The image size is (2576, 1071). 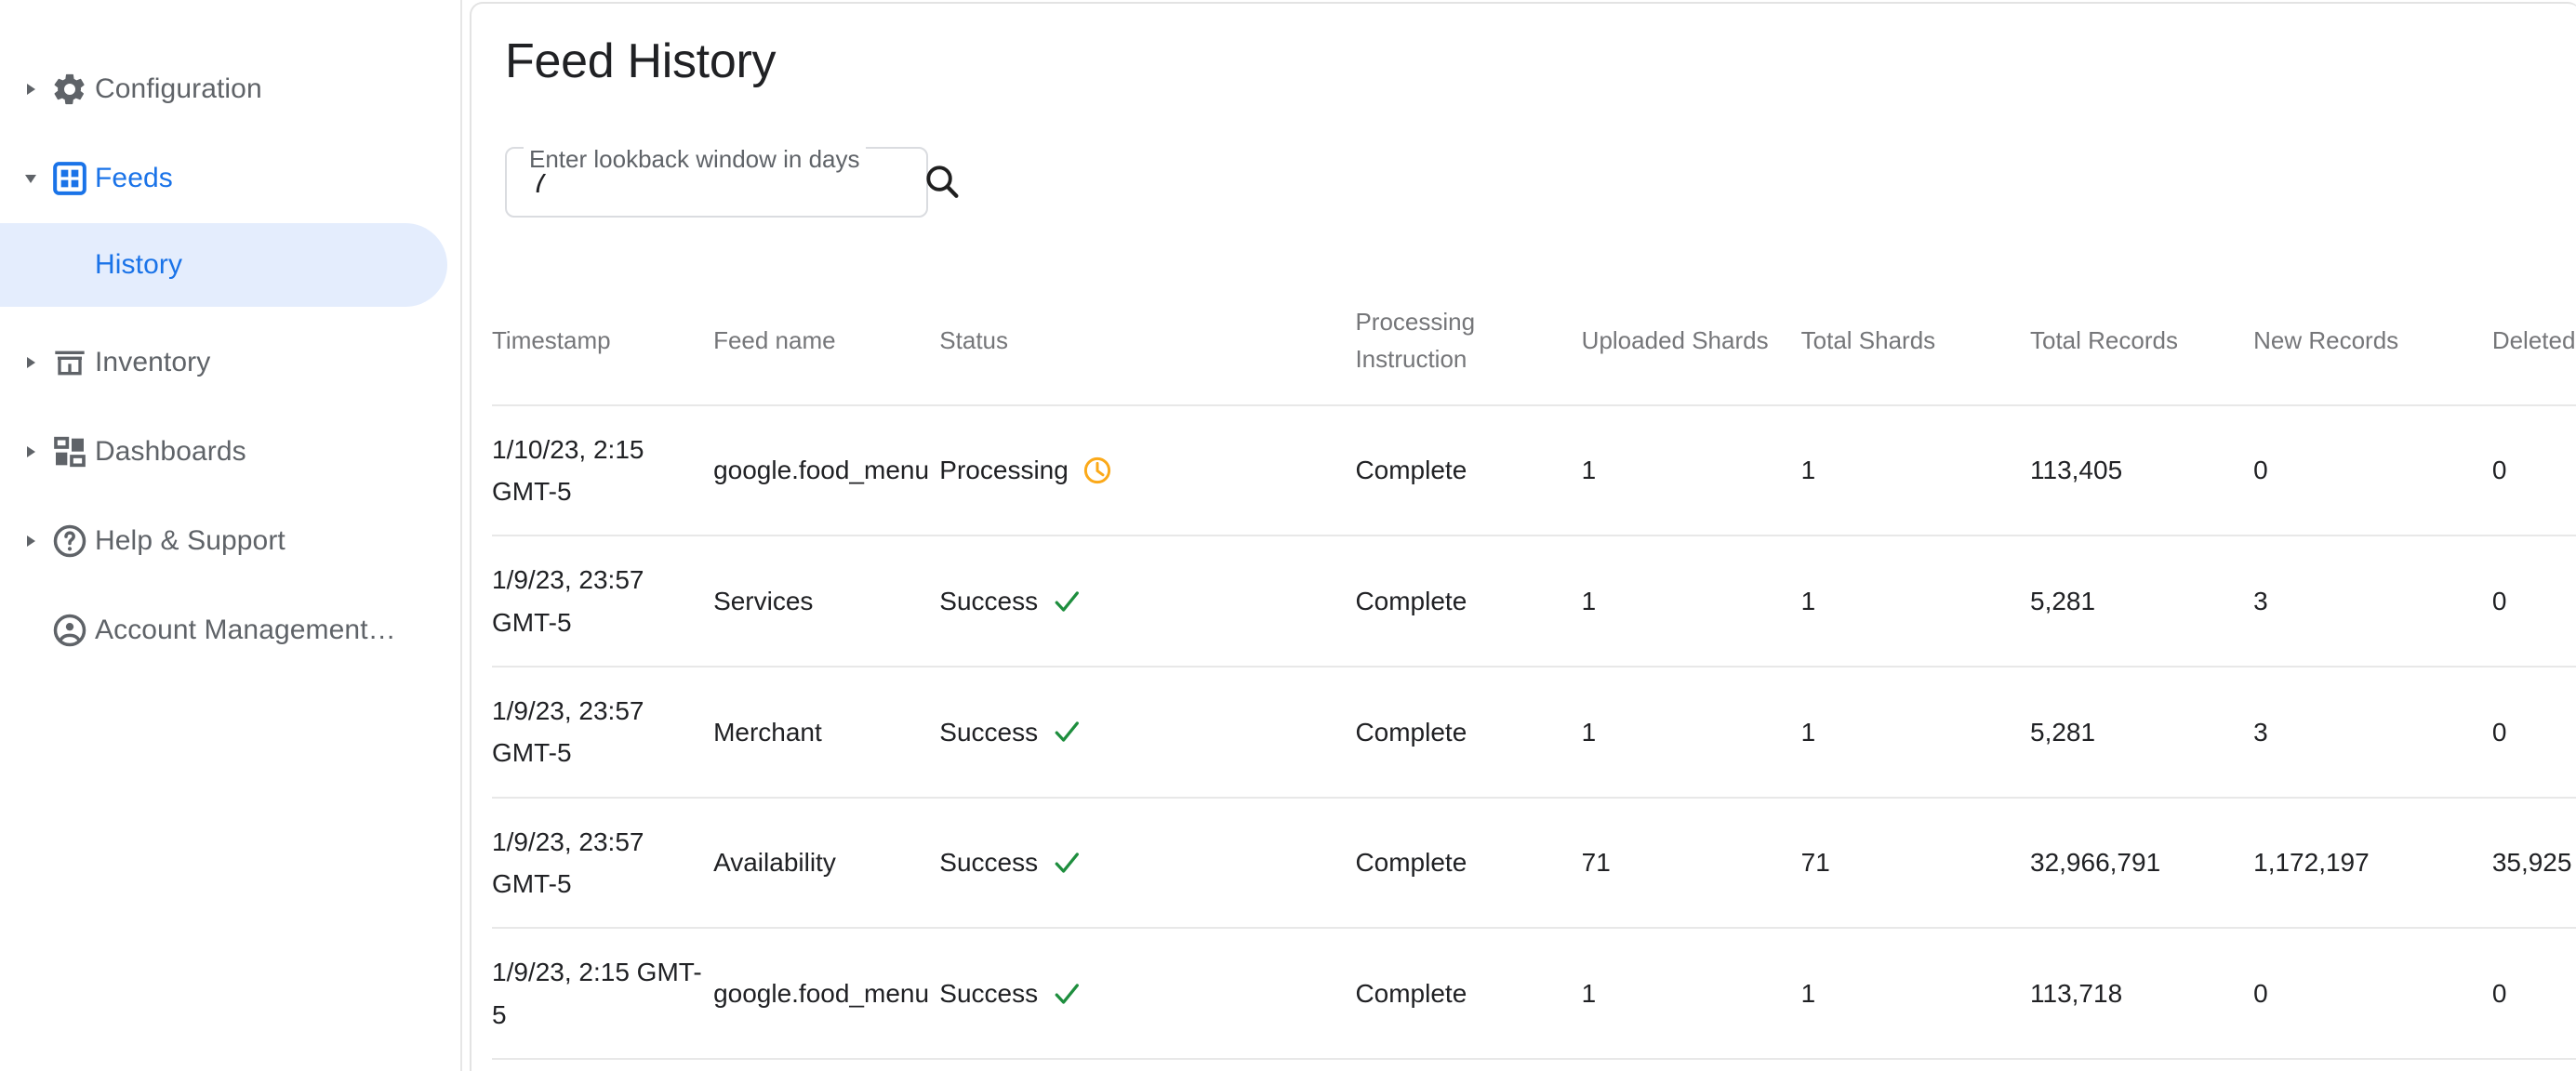 What do you see at coordinates (1468, 341) in the screenshot?
I see `column-header-processing-instruction: Processing Instruction` at bounding box center [1468, 341].